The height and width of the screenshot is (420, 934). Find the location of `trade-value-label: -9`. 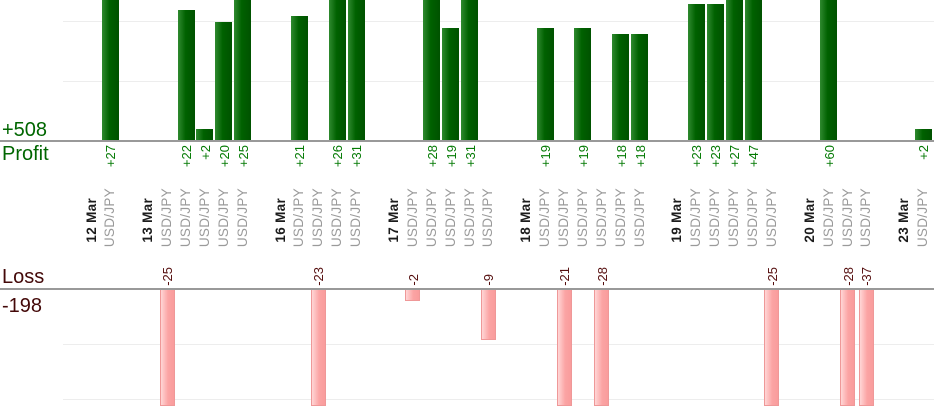

trade-value-label: -9 is located at coordinates (489, 280).